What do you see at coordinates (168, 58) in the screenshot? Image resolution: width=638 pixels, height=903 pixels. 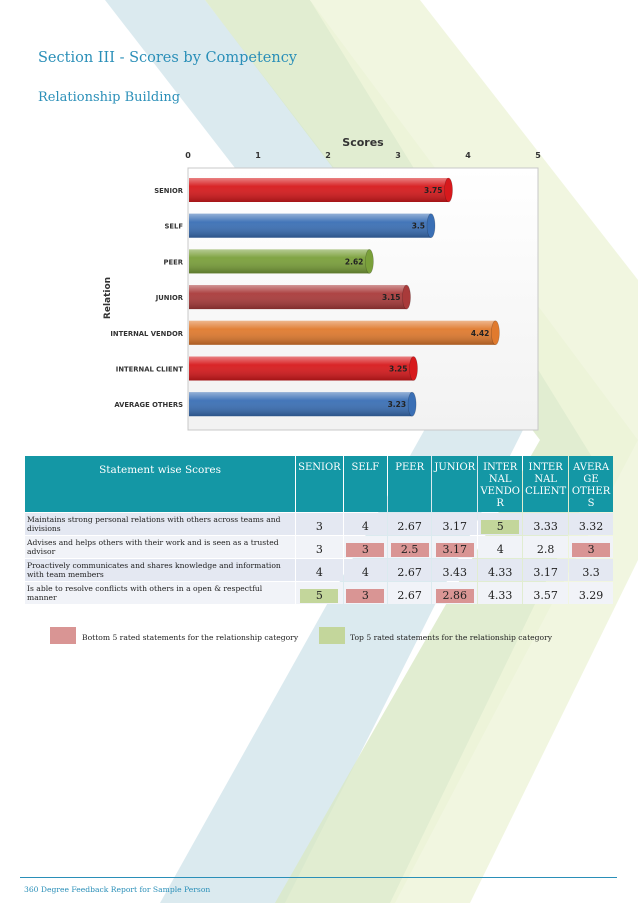 I see `section-title: Section III - Scores by Competency` at bounding box center [168, 58].